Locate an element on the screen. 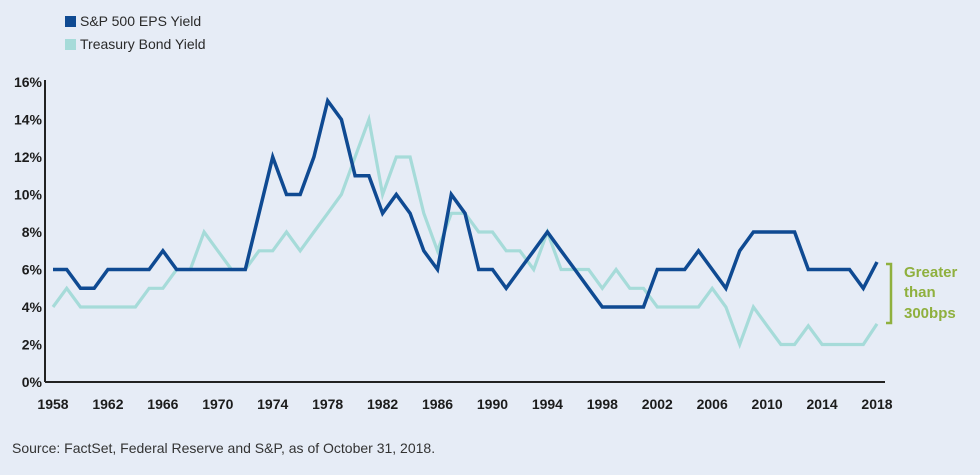 The height and width of the screenshot is (475, 980). annotation: Greater than 300bps is located at coordinates (922, 293).